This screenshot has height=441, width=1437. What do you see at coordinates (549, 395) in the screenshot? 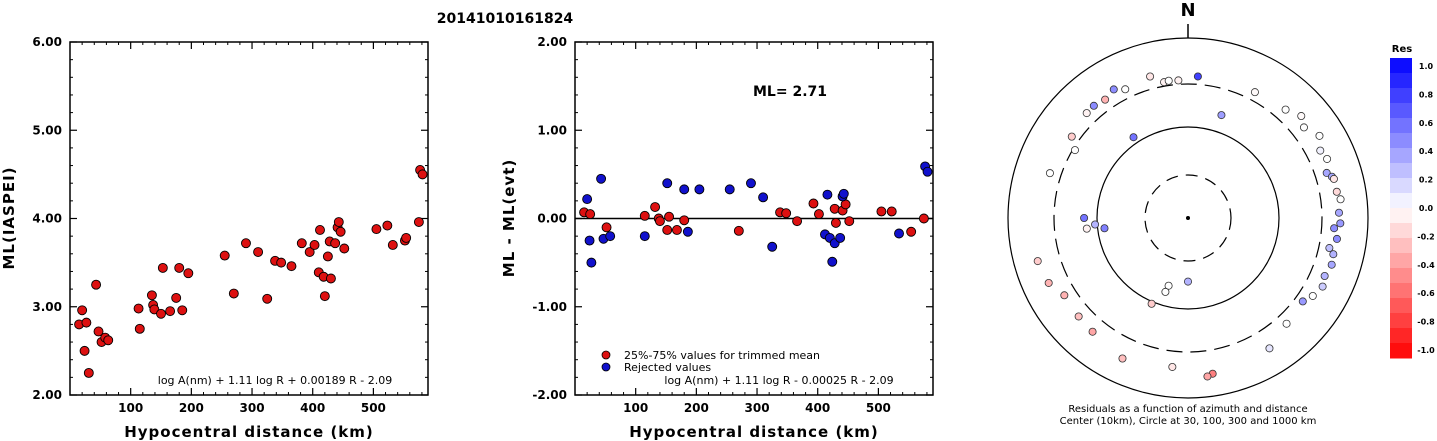
I see `y-tick-label: -2.00` at bounding box center [549, 395].